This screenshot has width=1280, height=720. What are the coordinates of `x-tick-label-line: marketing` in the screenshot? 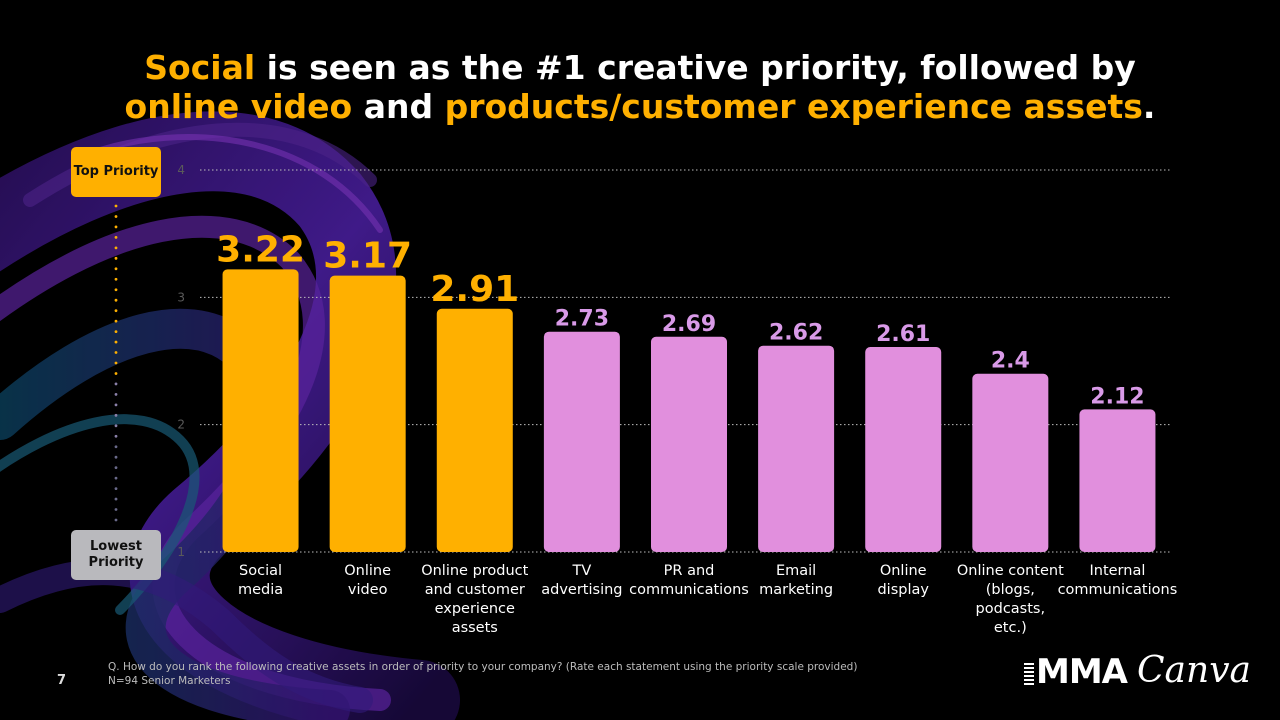 It's located at (796, 590).